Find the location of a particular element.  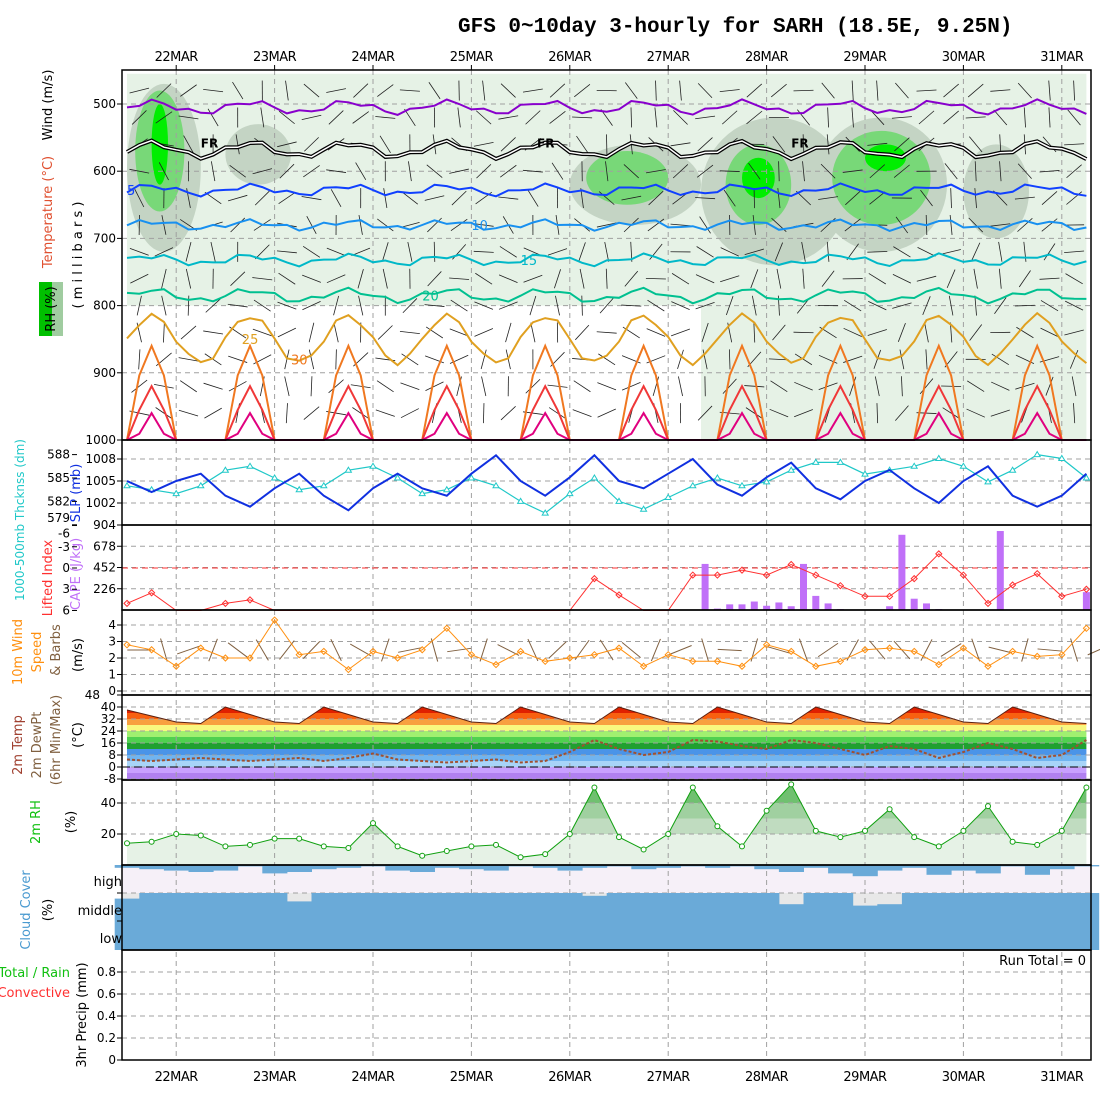

label-precip-convective: Convective is located at coordinates (35, 993).